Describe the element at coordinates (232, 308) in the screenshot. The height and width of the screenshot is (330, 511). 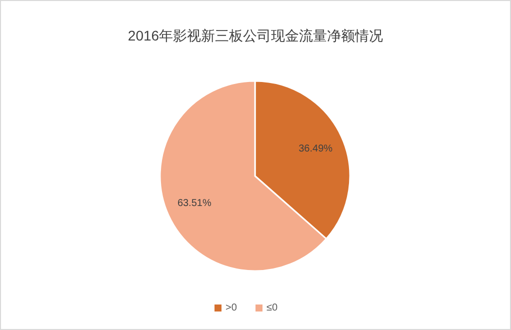
I see `legend-label: >0` at that location.